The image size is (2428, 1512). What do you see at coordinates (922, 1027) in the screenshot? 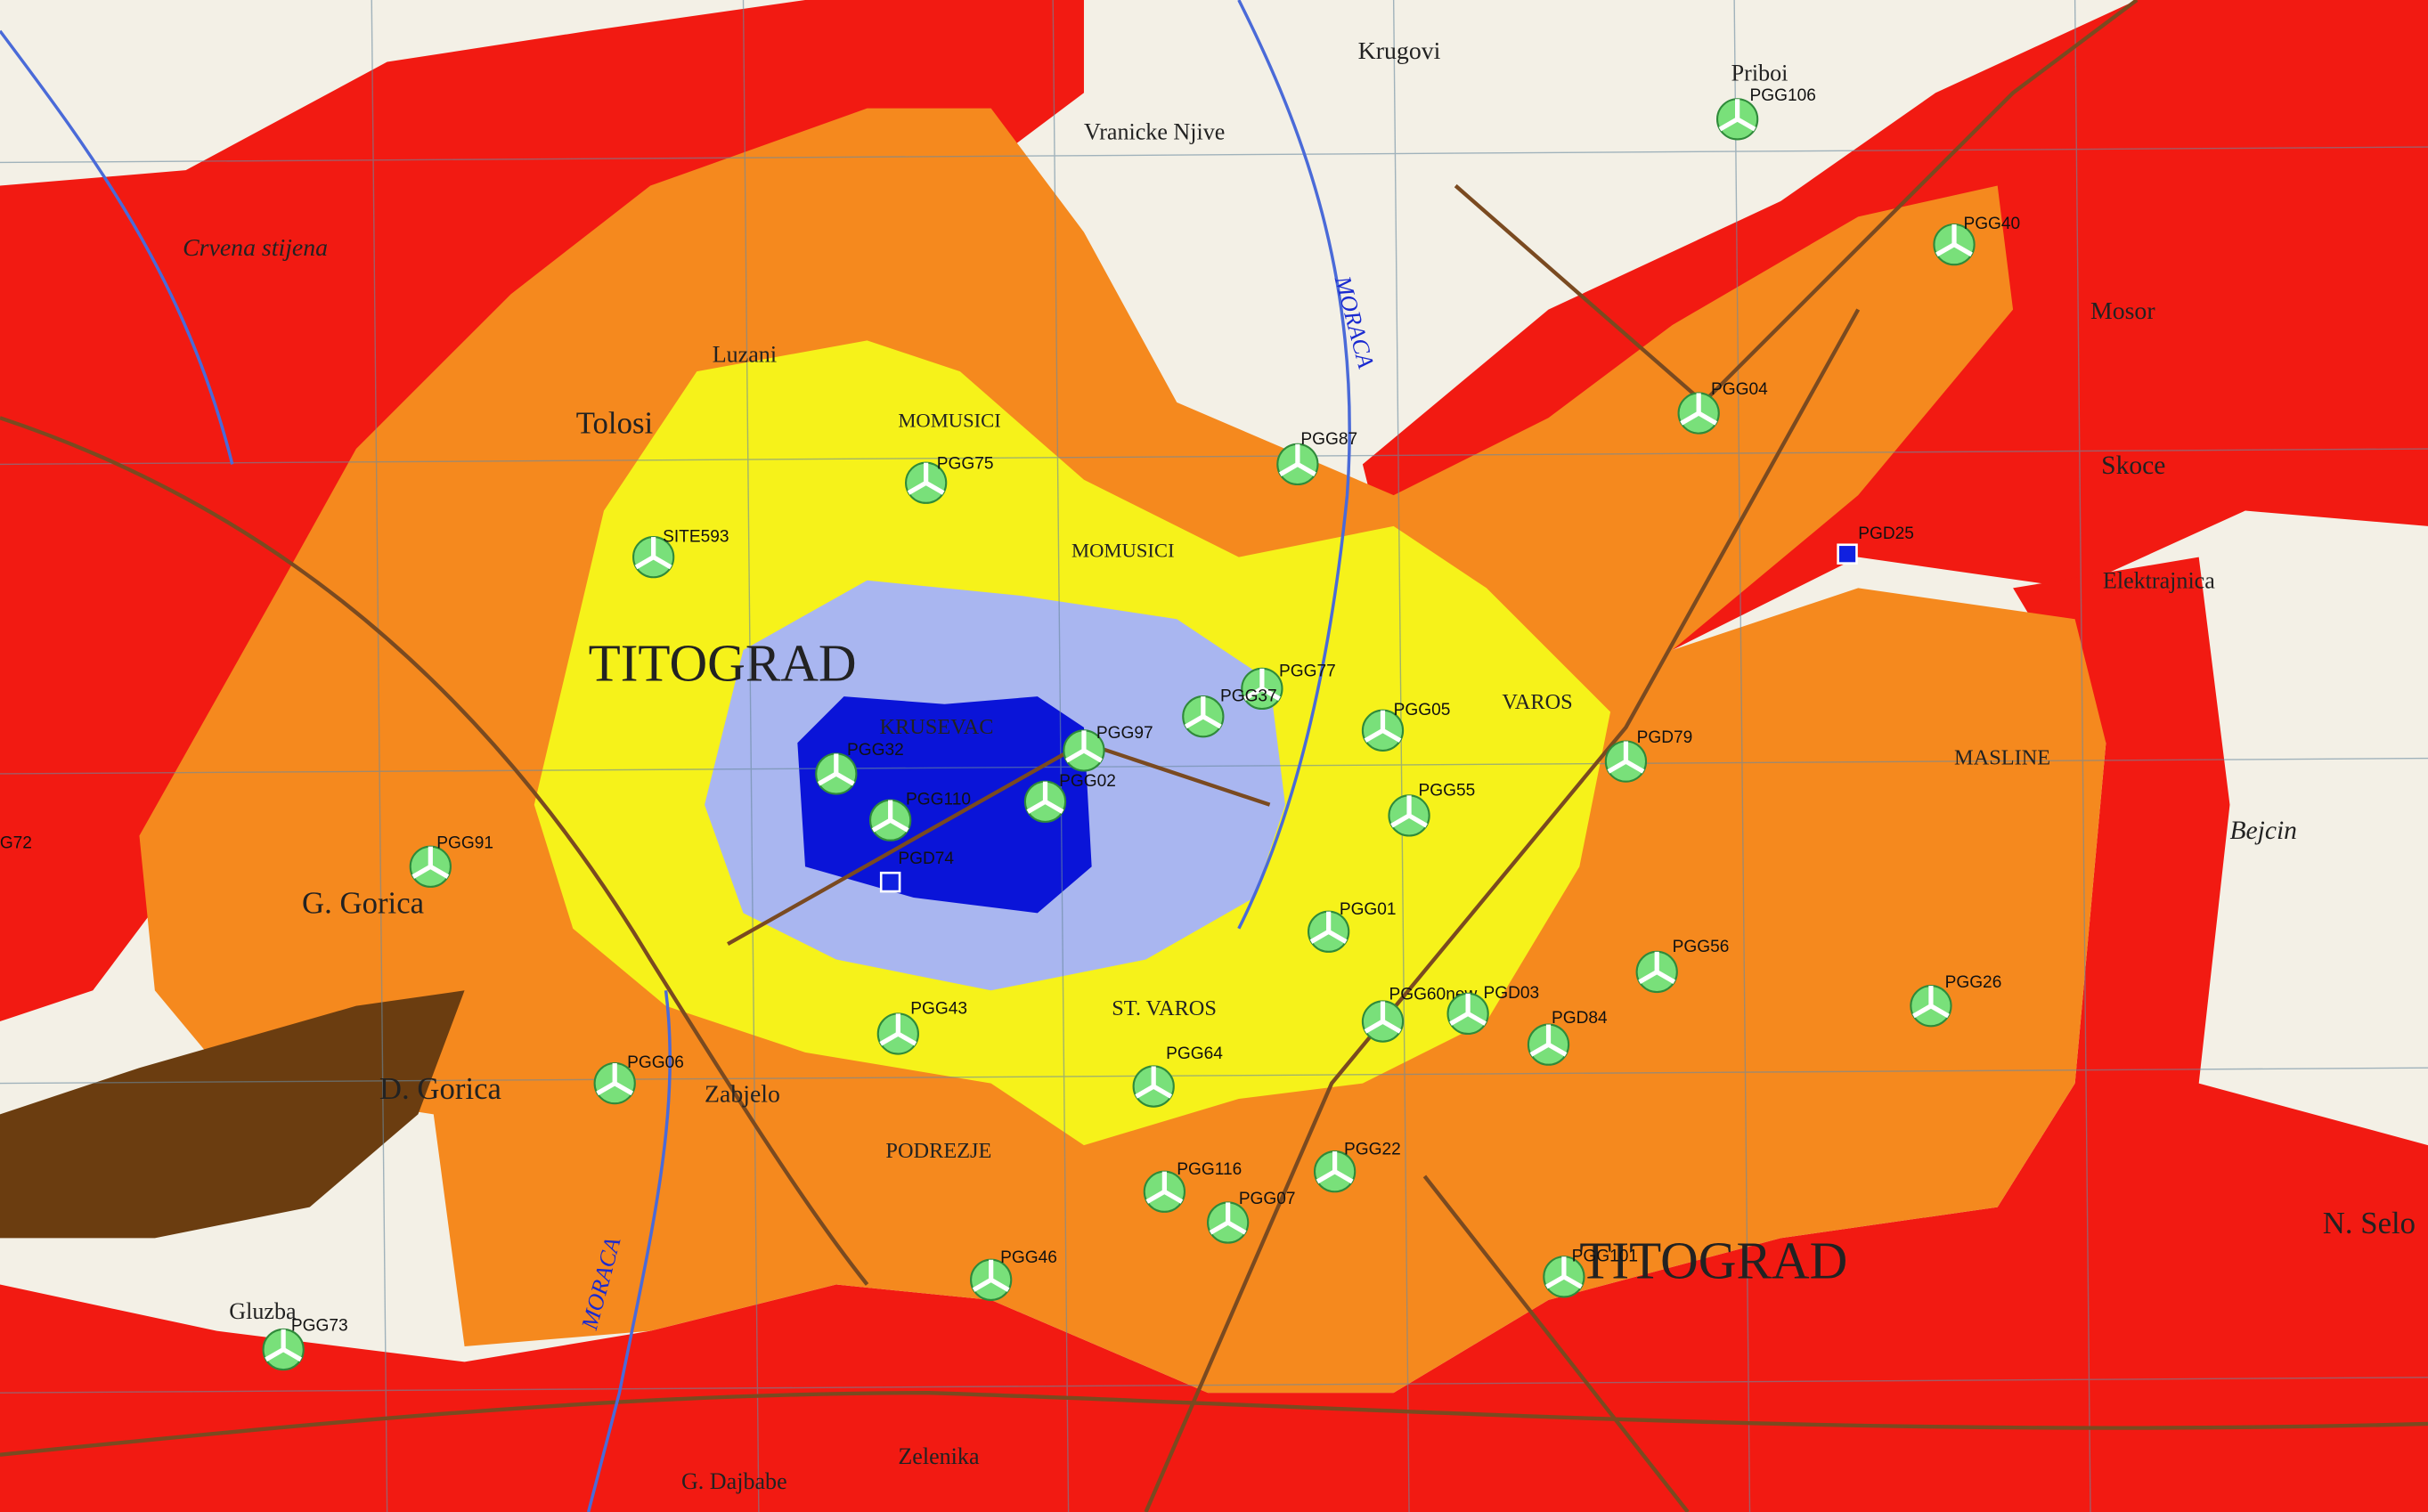
I see `site-marker: PGG43` at bounding box center [922, 1027].